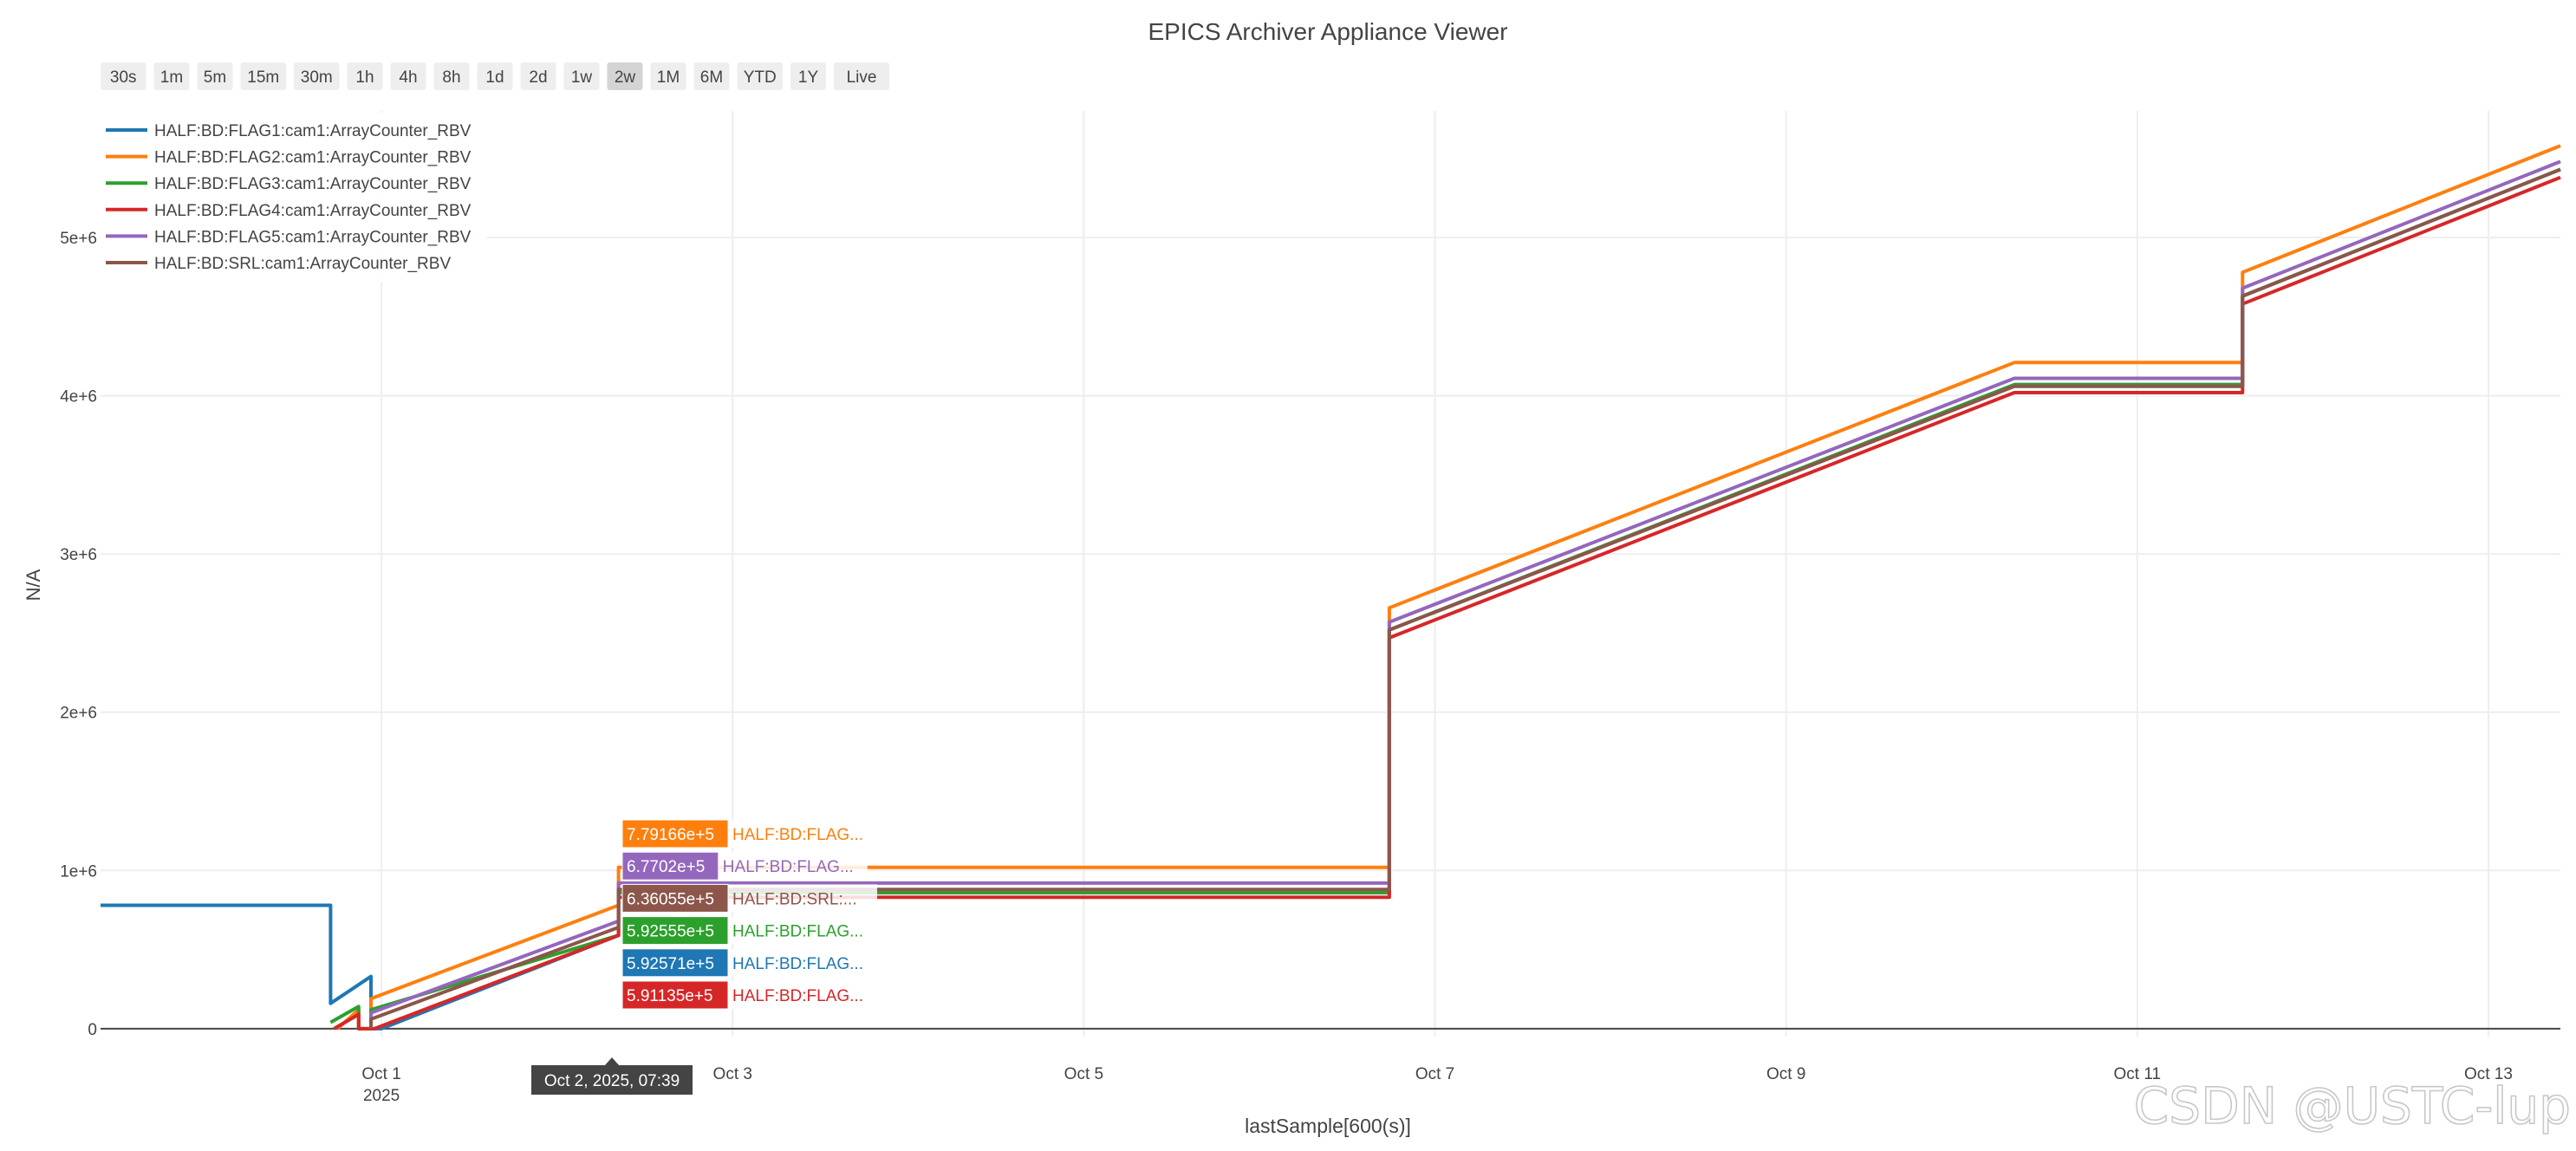 This screenshot has height=1151, width=2576. Describe the element at coordinates (670, 835) in the screenshot. I see `hover-value: 7.79166e+5` at that location.